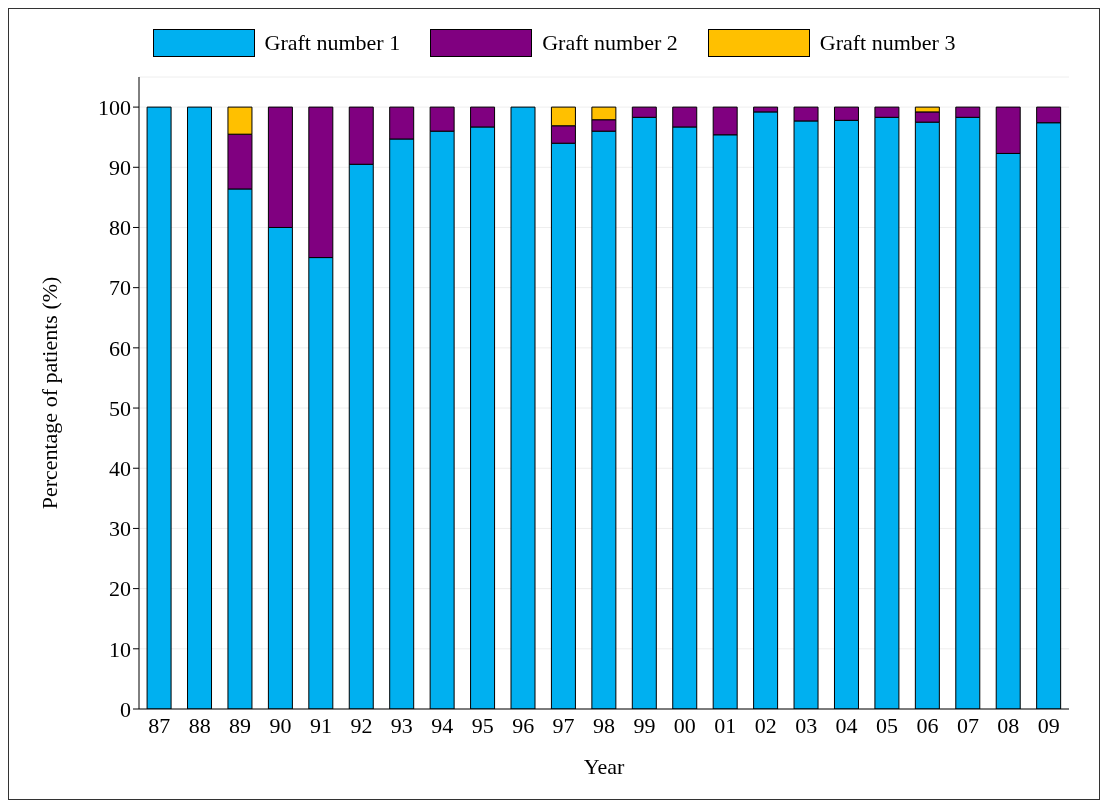  I want to click on x-tick-label: 92, so click(361, 725).